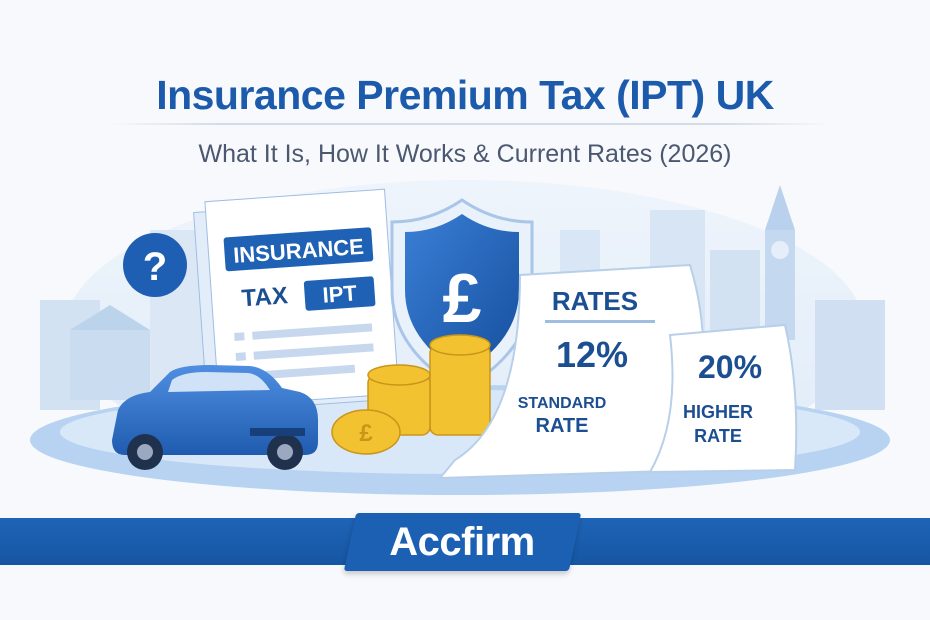 The image size is (930, 620). What do you see at coordinates (592, 354) in the screenshot?
I see `svg-text: 12%` at bounding box center [592, 354].